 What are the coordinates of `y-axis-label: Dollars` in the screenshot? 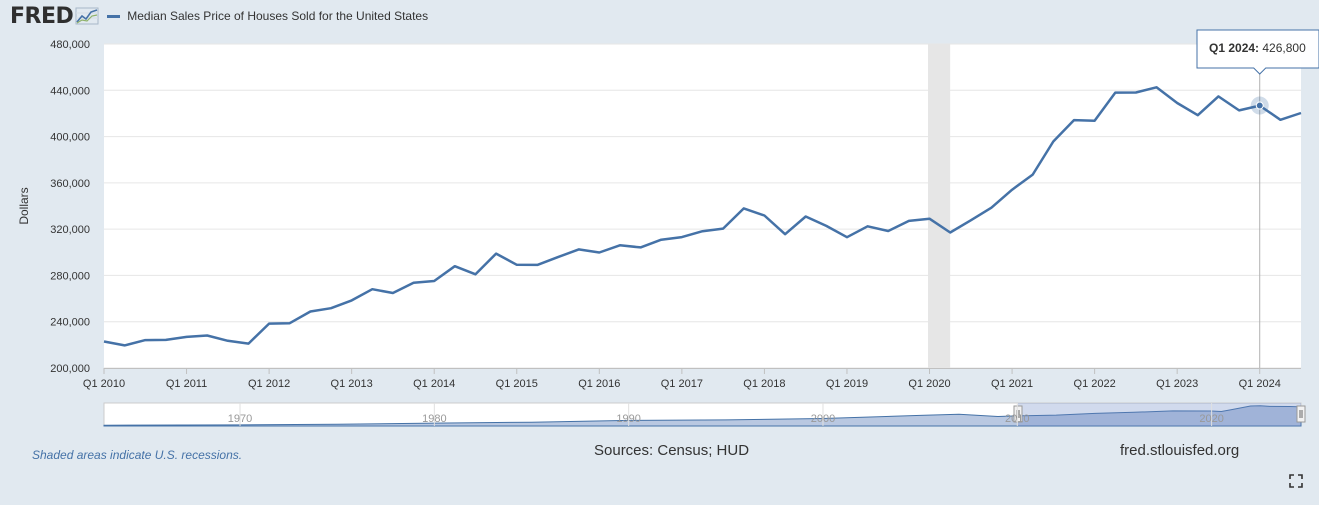 It's located at (24, 205).